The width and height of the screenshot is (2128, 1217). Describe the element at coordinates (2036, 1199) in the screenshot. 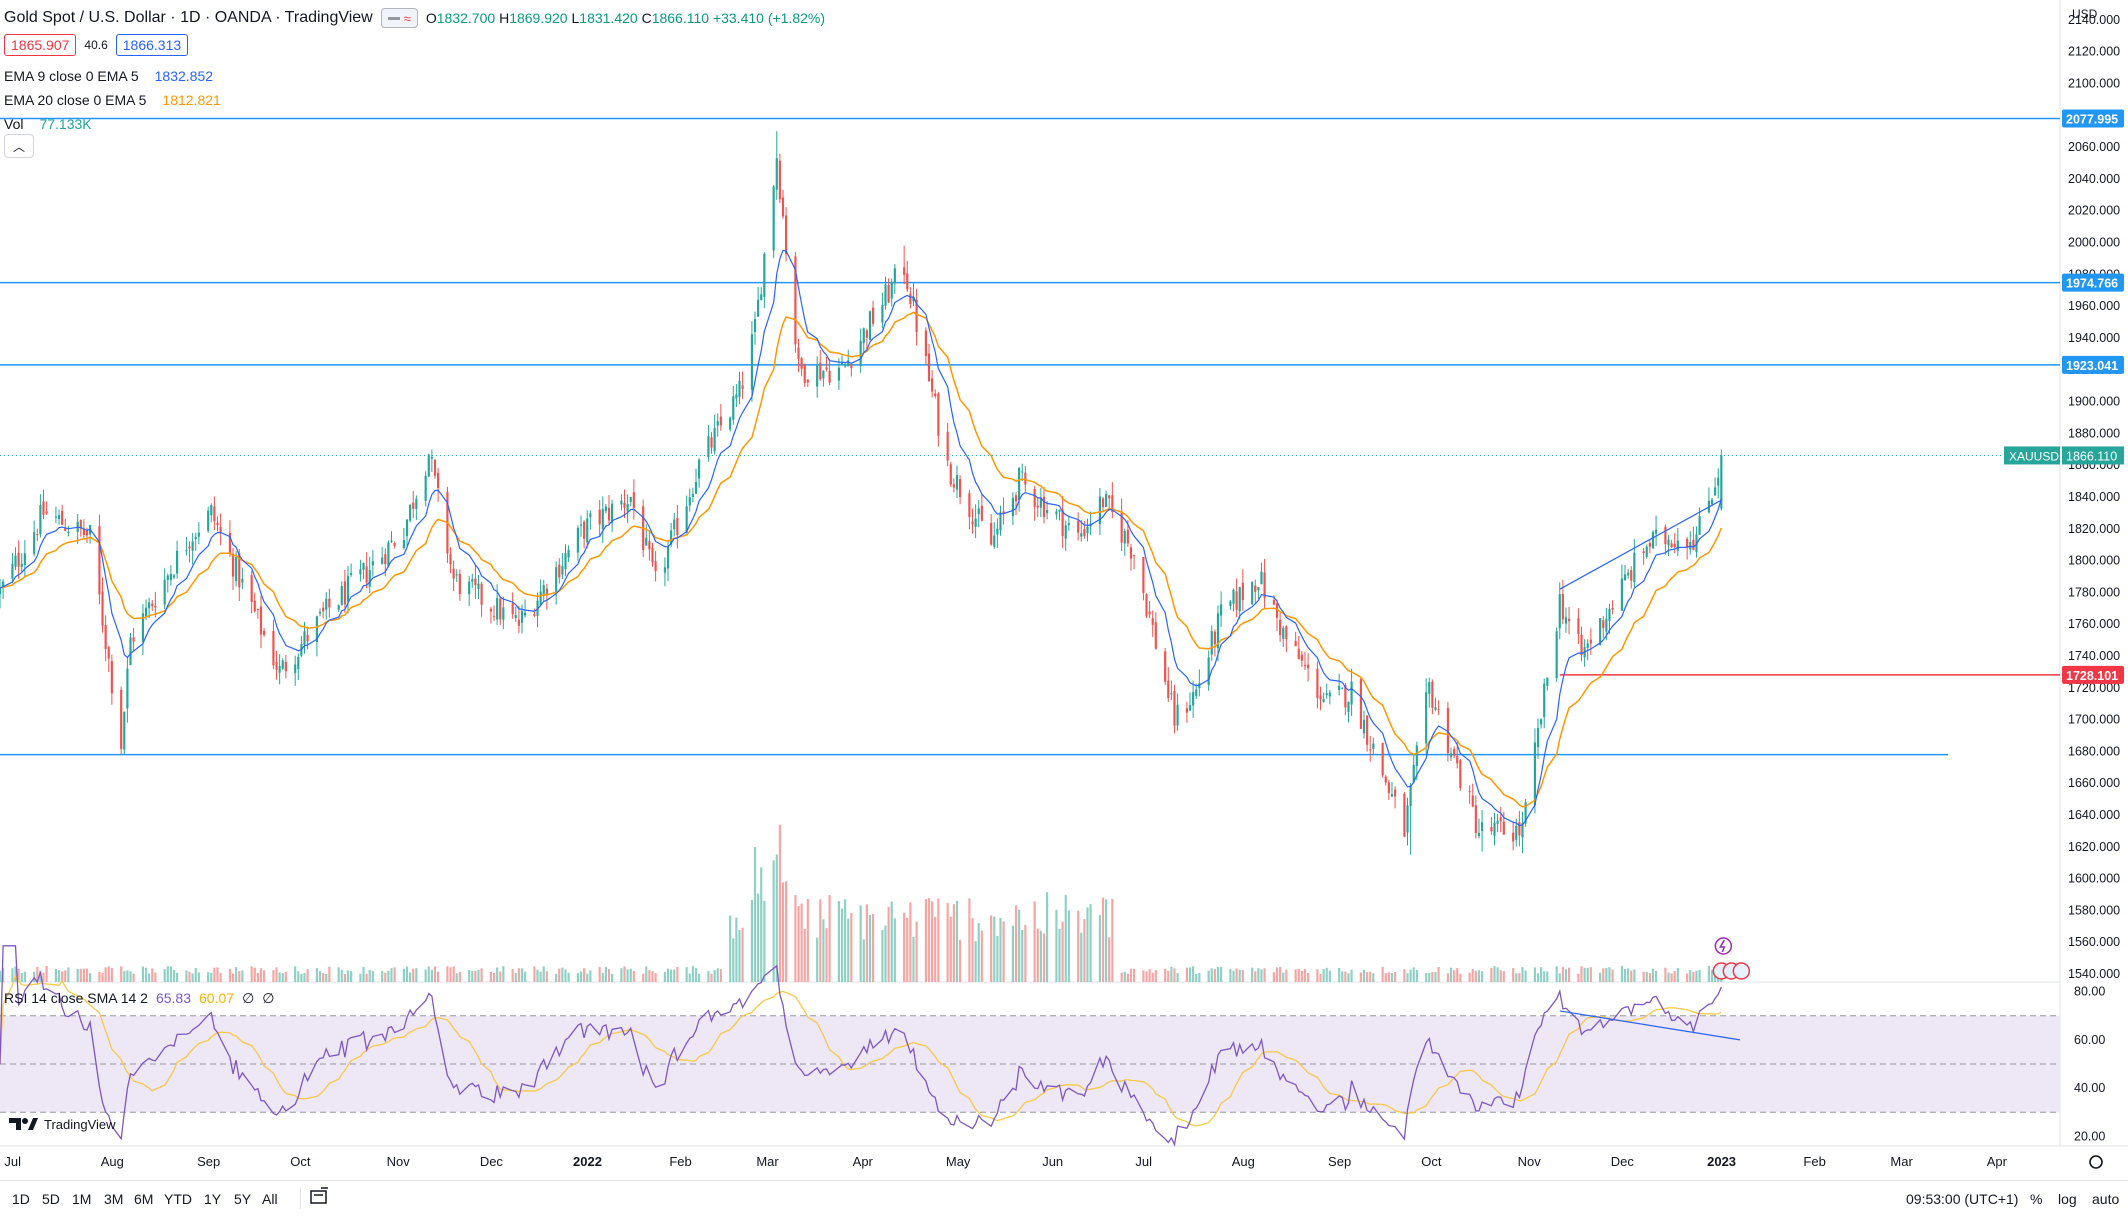

I see `percent-toggle: %` at that location.